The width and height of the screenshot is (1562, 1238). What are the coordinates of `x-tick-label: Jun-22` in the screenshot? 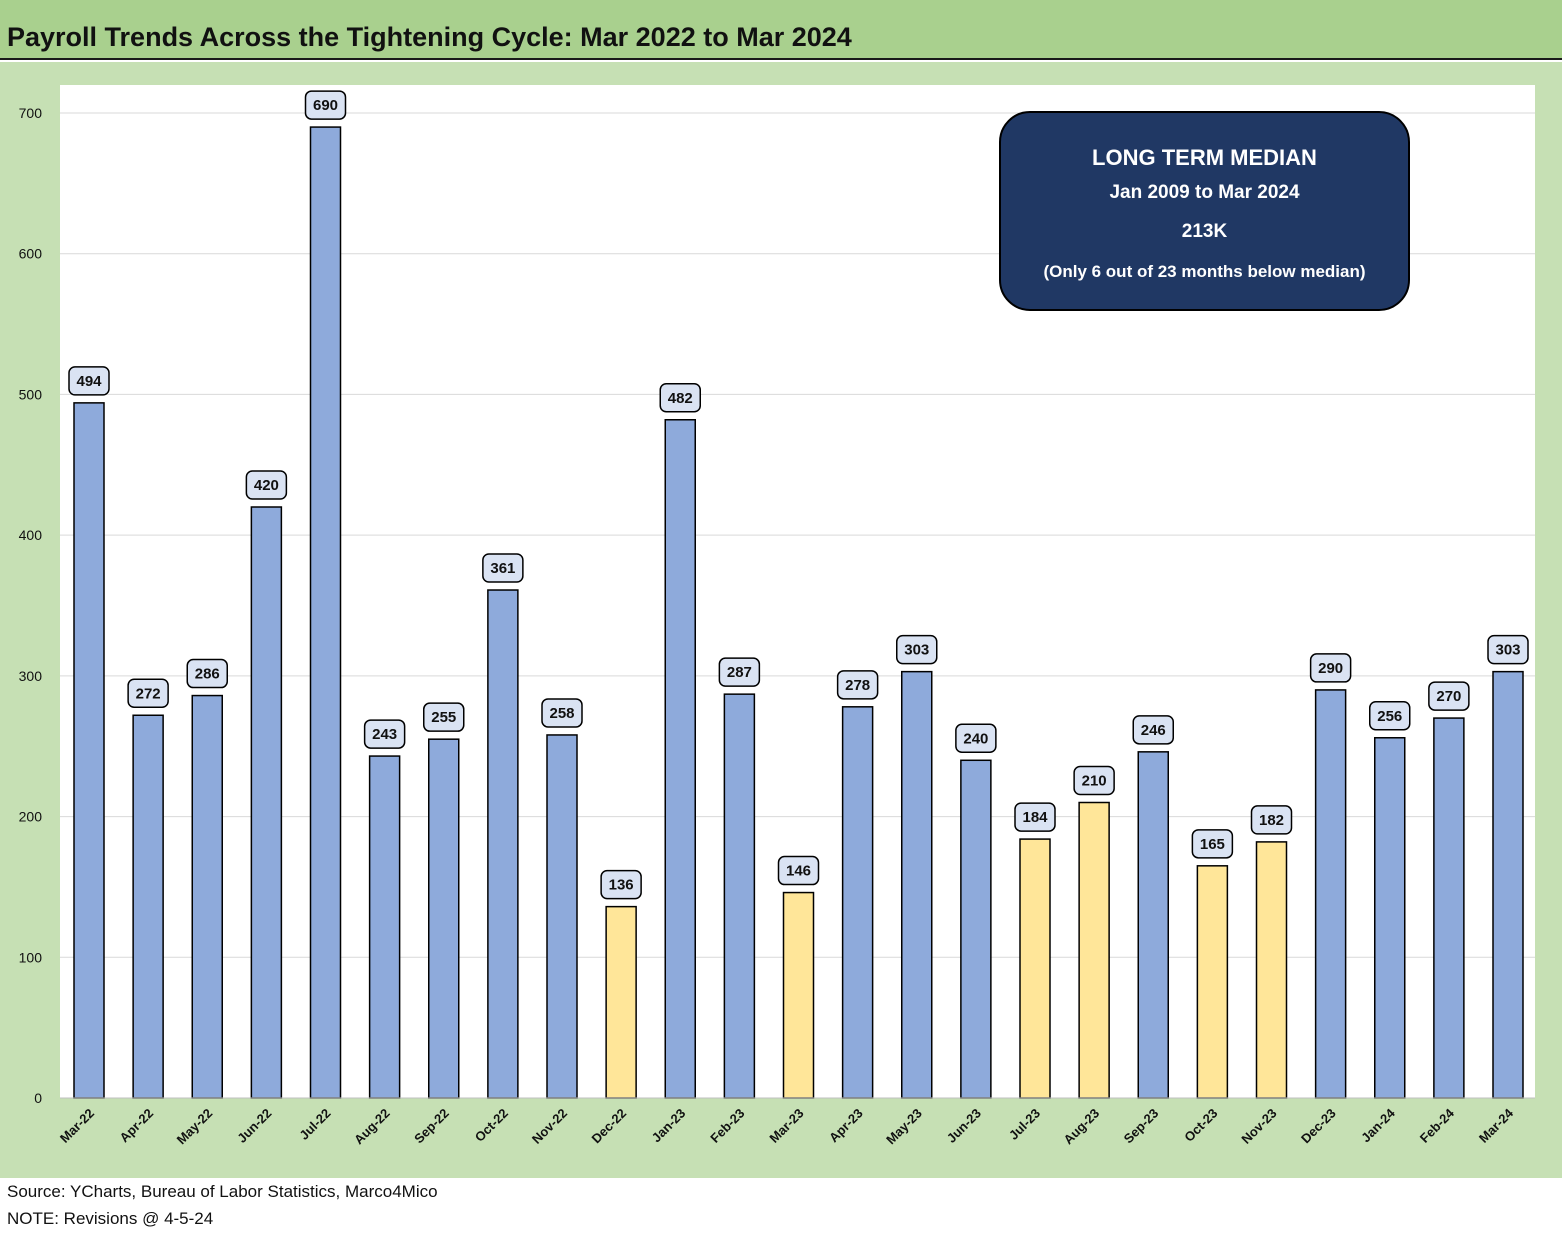 It's located at (254, 1126).